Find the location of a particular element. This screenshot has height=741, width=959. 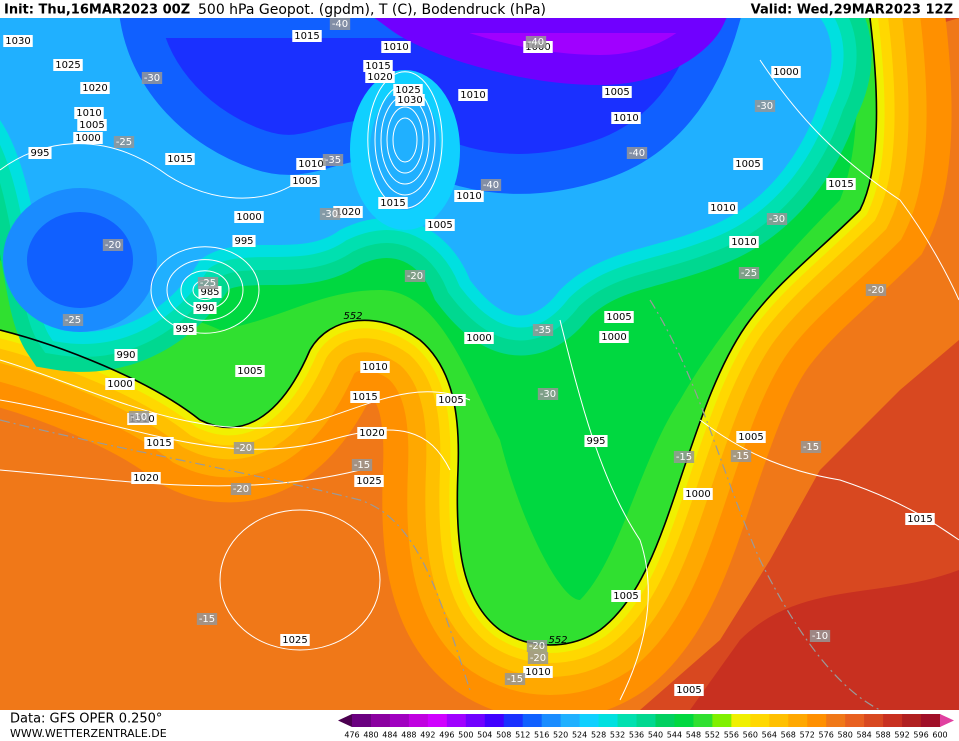

colorbar-tick-label: 524 is located at coordinates (579, 735).